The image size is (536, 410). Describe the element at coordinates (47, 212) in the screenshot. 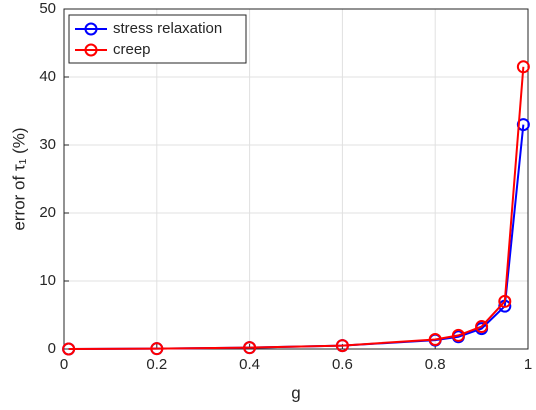

I see `y-tick-label: 20` at that location.